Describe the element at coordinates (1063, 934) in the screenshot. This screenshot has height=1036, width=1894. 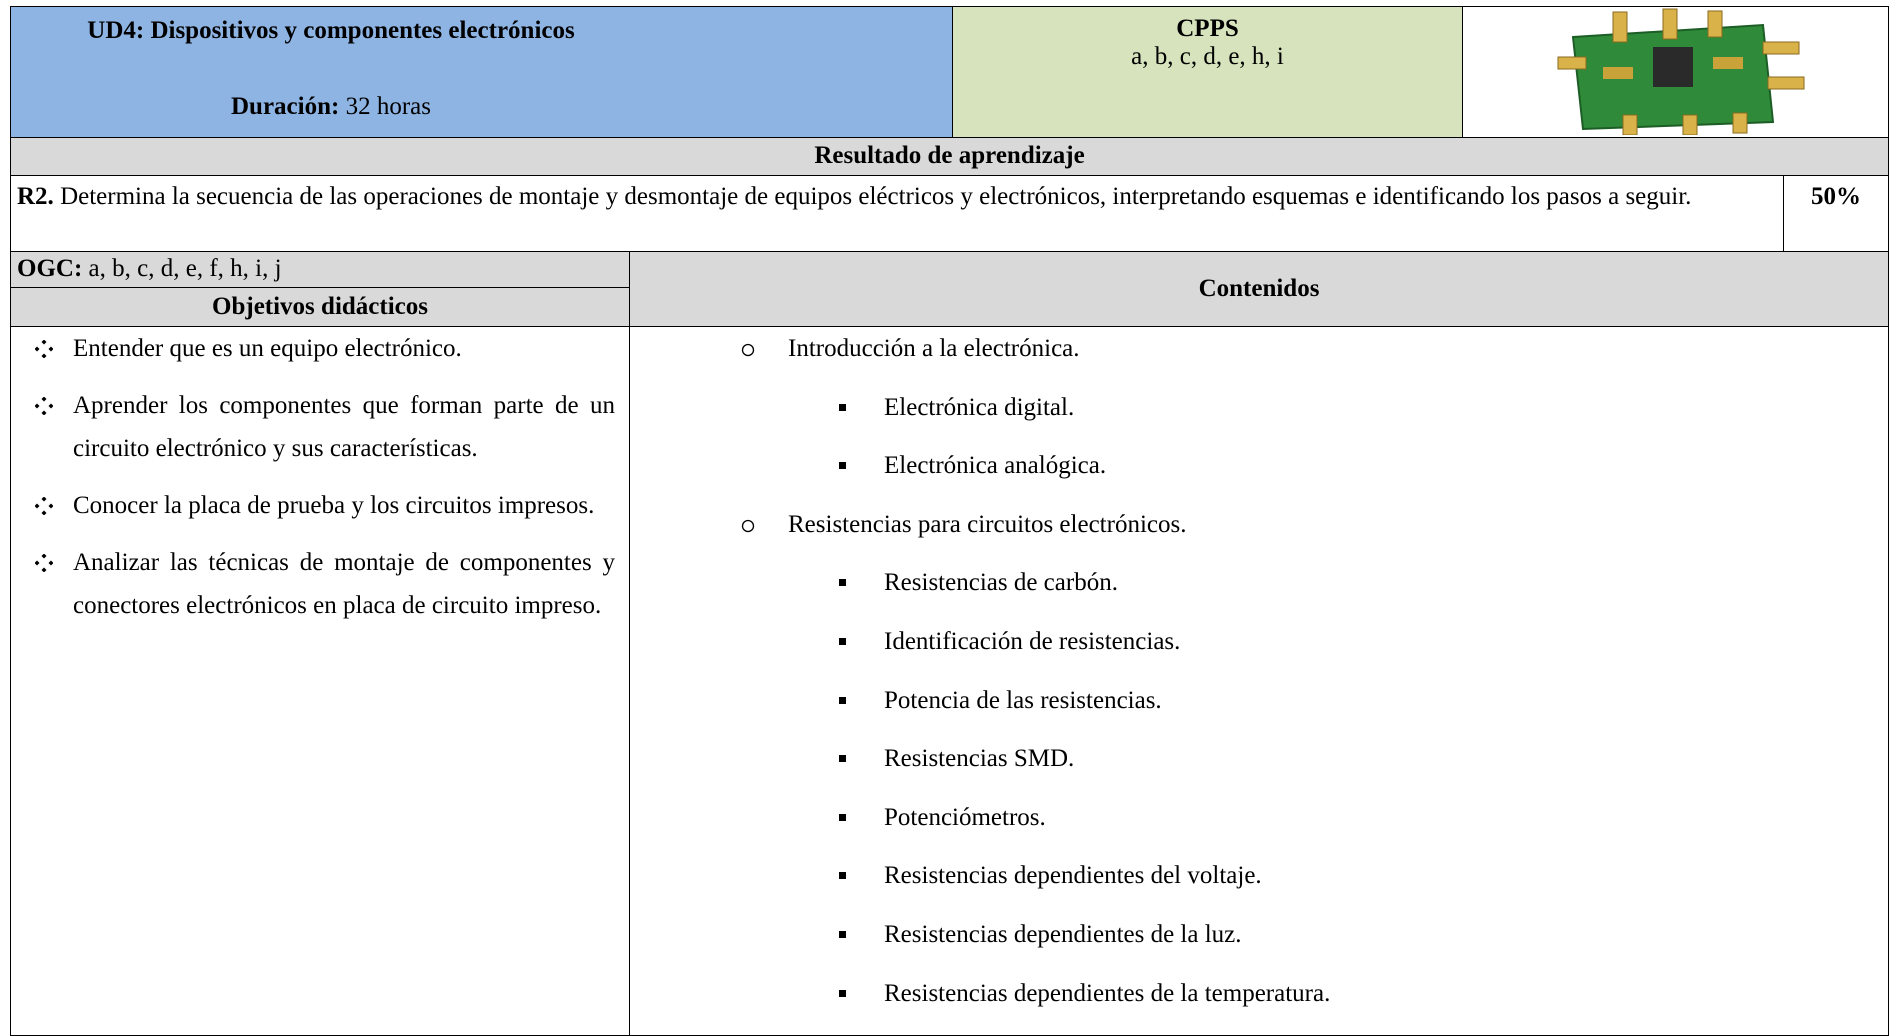
I see `content-subitem-text: Resistencias dependientes de la luz.` at that location.